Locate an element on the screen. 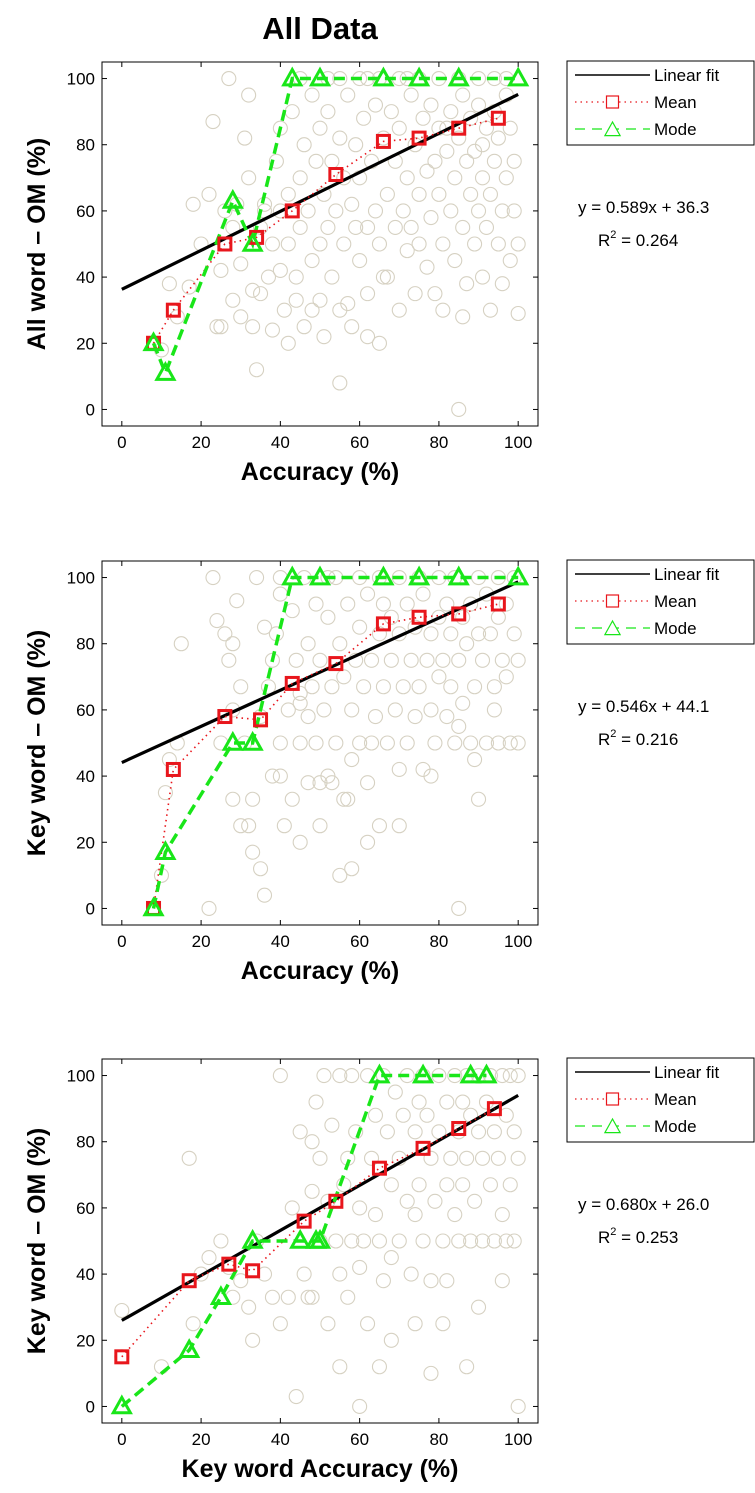 This screenshot has width=755, height=1493. r-squared-prefix: R is located at coordinates (604, 739).